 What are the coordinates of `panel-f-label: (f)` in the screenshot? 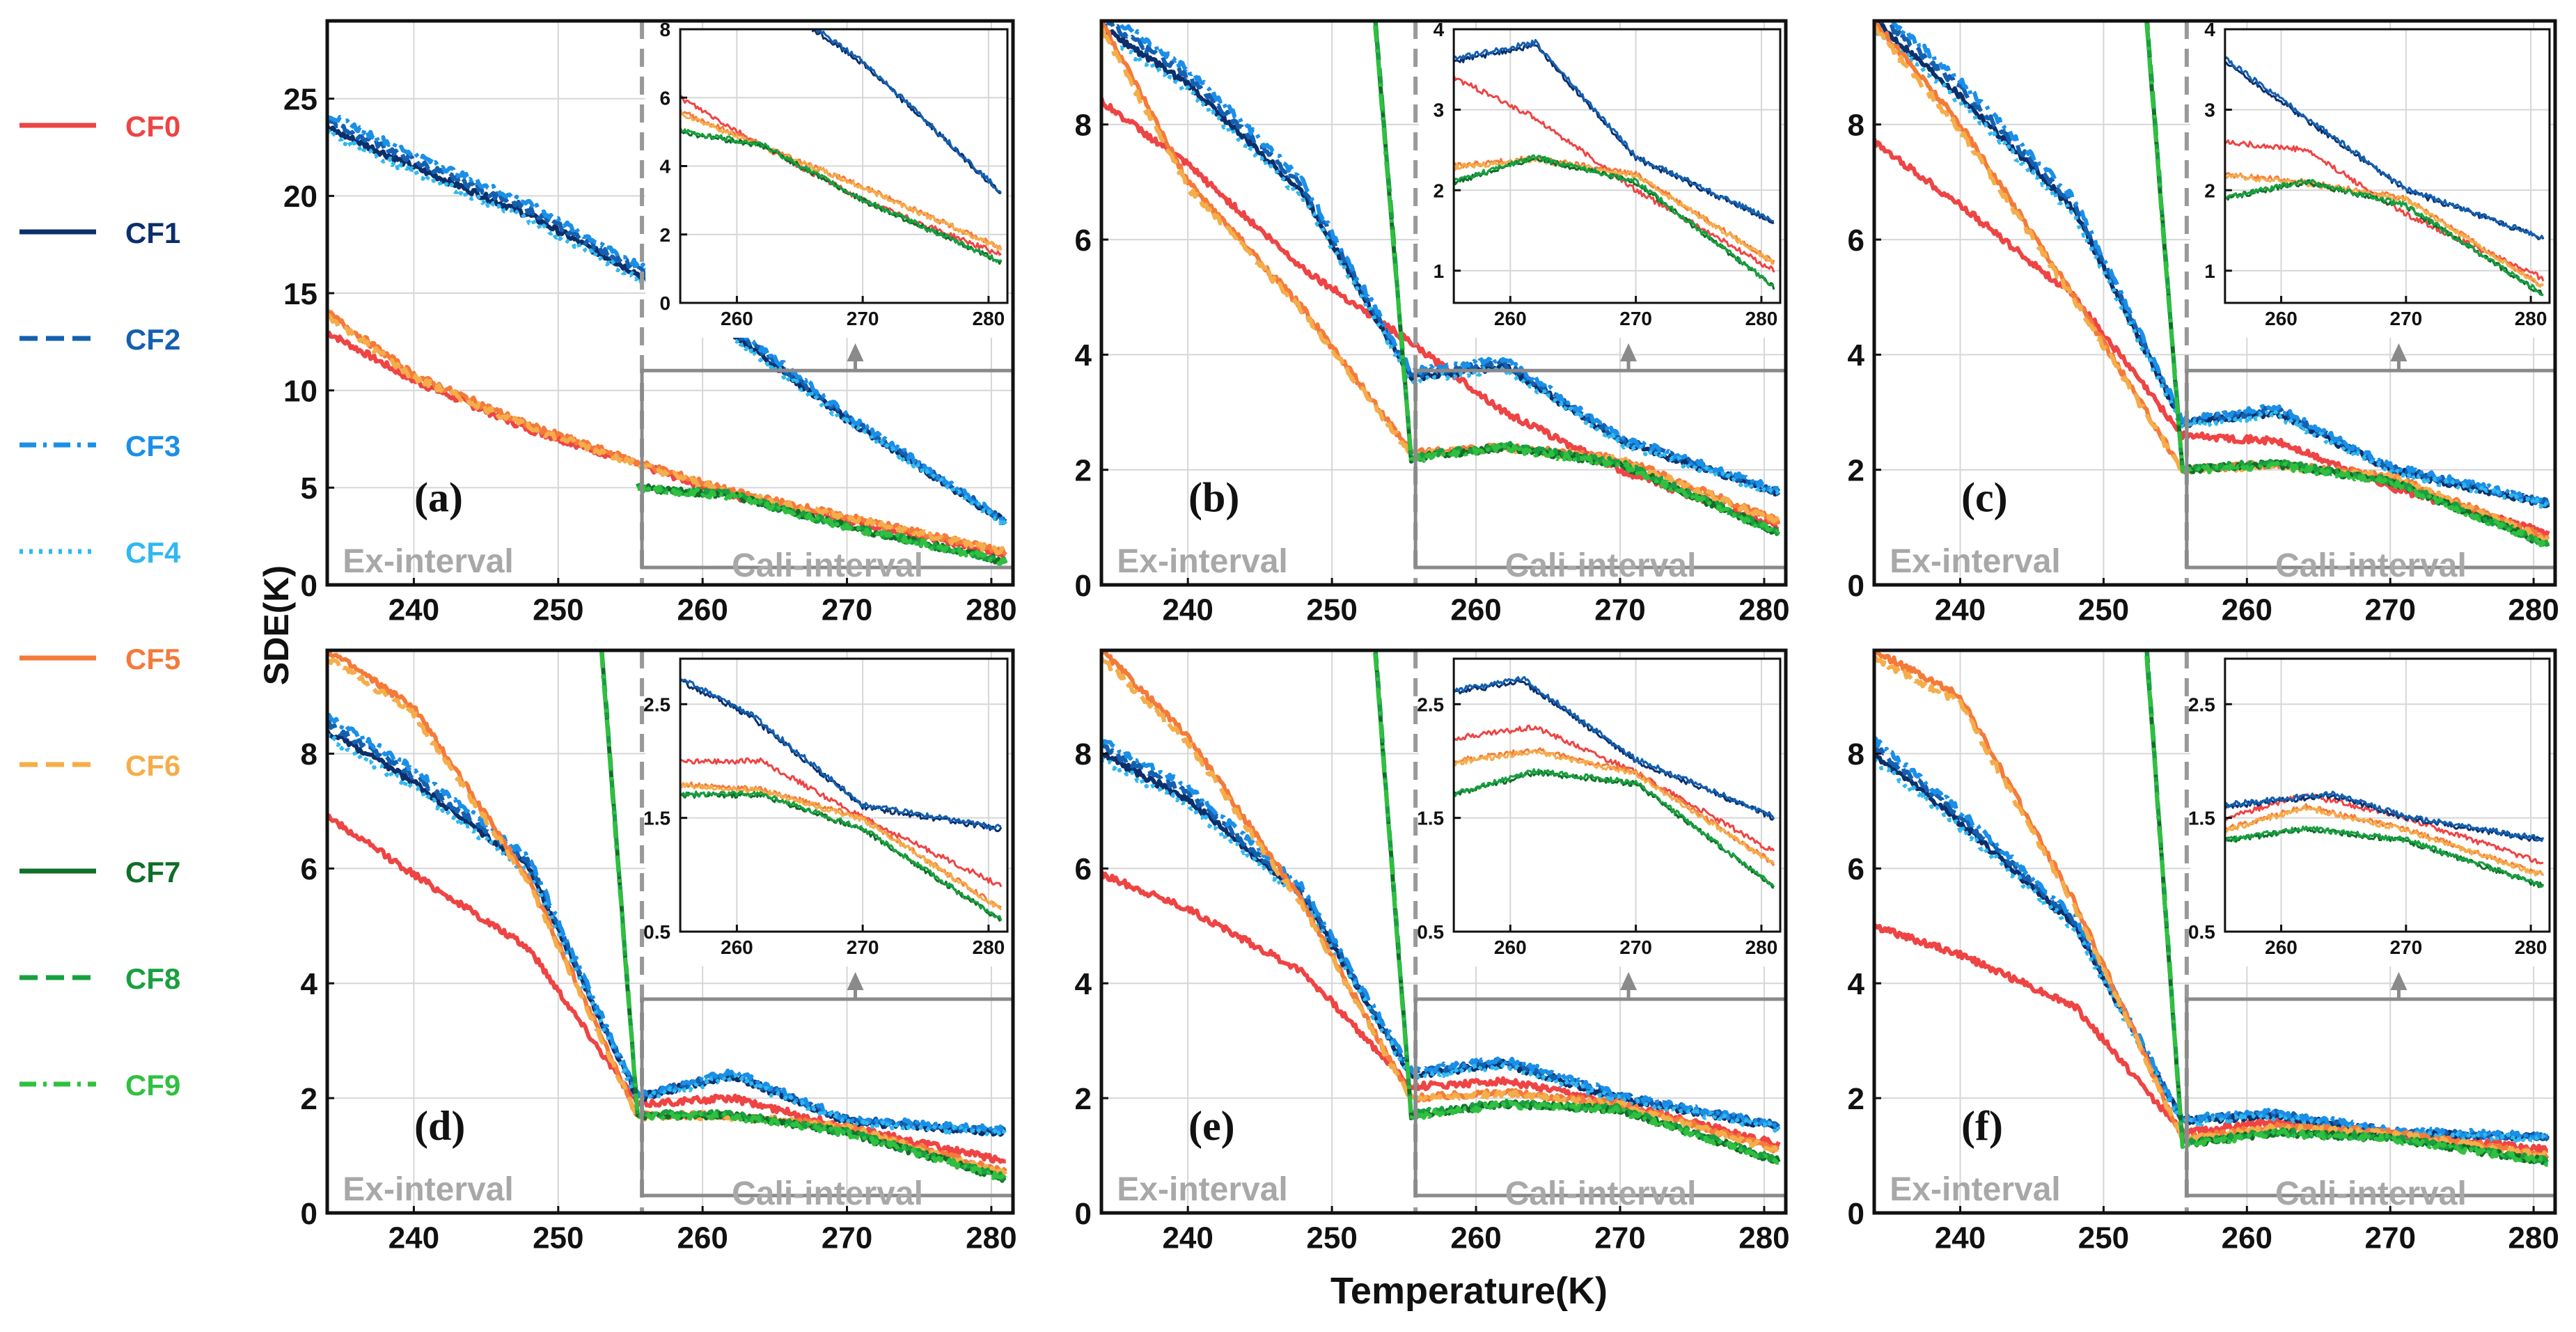 It's located at (1982, 1126).